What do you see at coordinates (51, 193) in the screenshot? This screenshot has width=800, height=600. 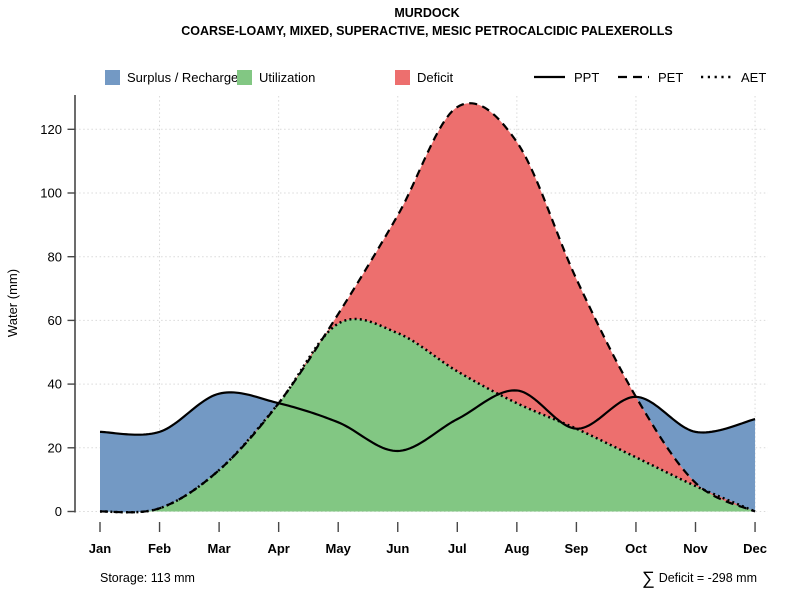 I see `svg-text: 100` at bounding box center [51, 193].